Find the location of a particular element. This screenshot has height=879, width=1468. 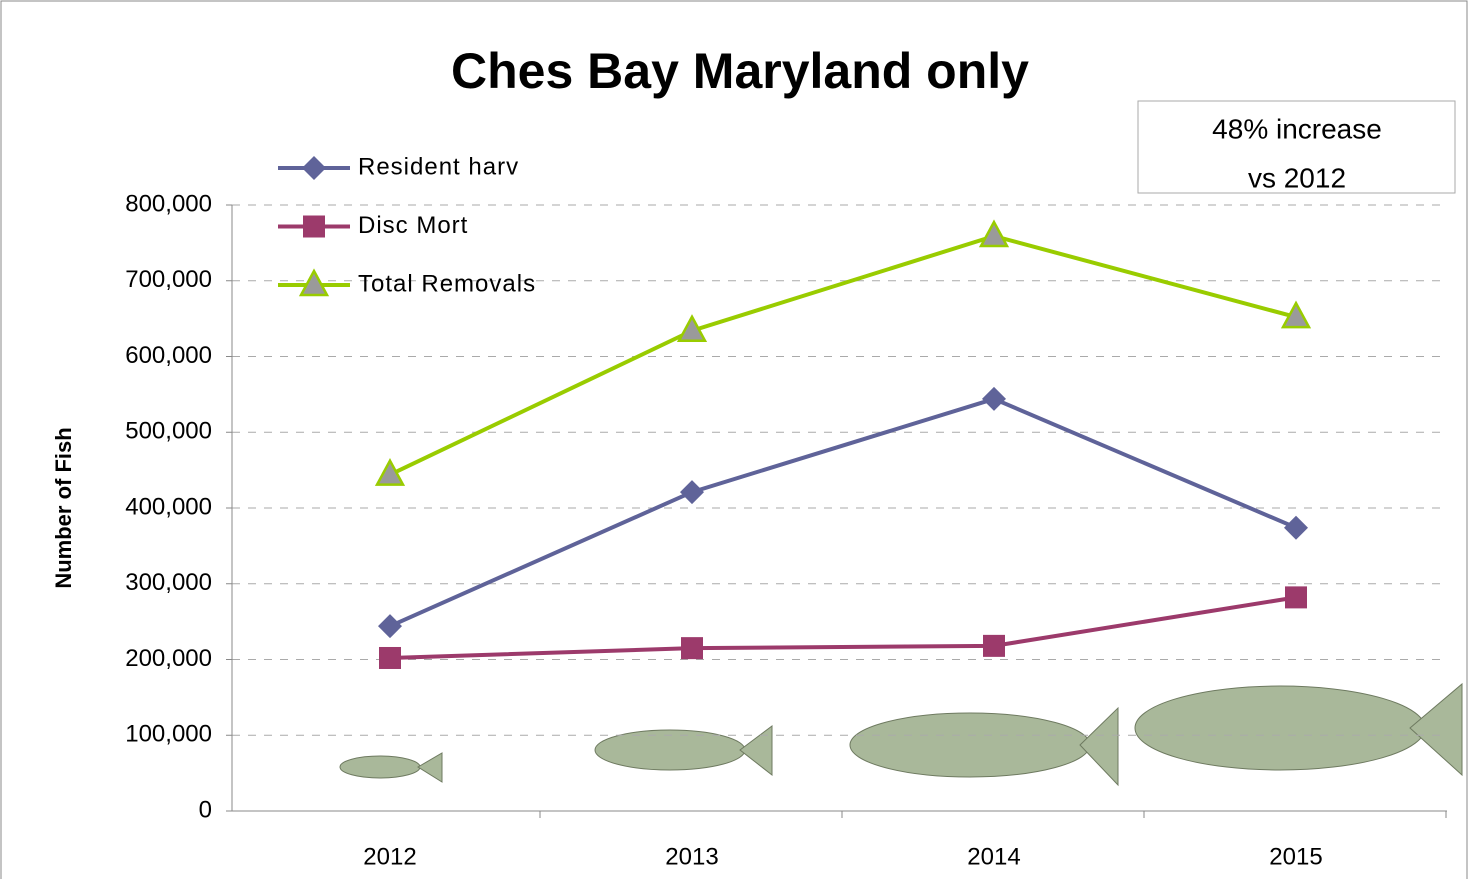

chart-title: Ches Bay Maryland only is located at coordinates (740, 71).